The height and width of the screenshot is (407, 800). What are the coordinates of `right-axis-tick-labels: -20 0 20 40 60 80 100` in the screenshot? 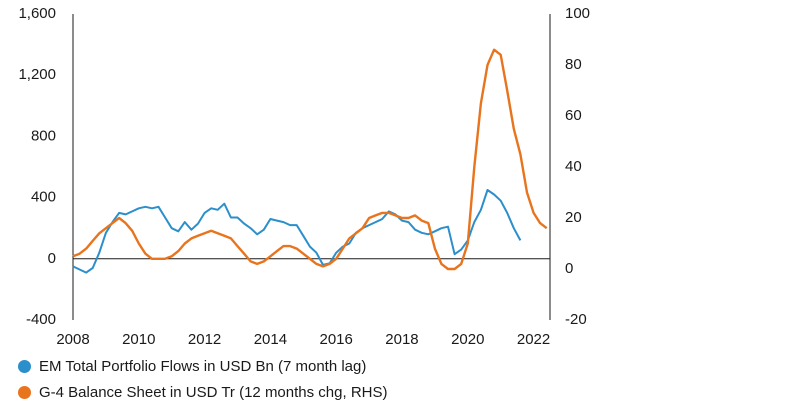 It's located at (577, 166).